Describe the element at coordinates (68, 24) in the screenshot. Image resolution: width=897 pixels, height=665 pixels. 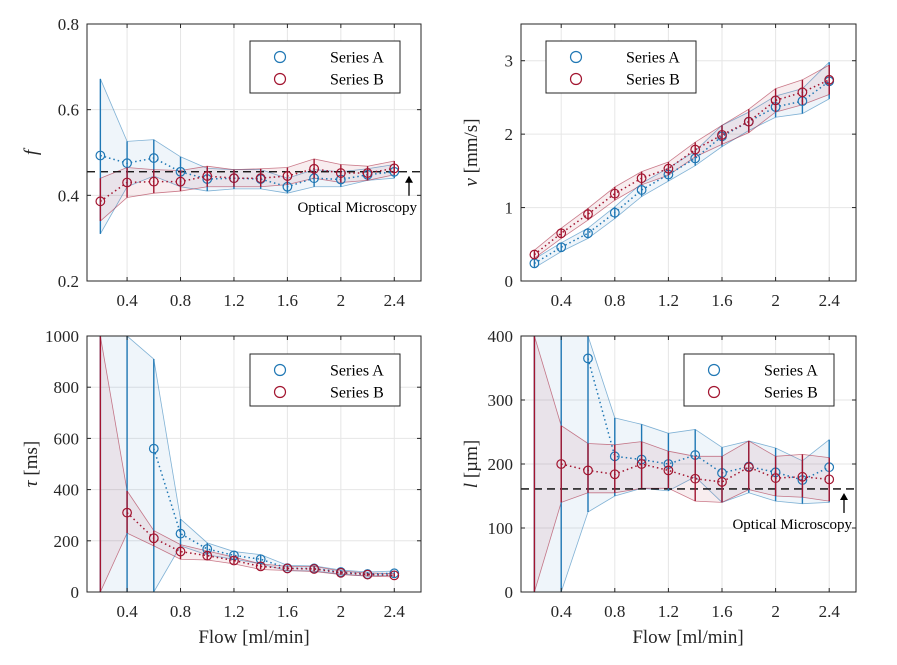
I see `y-tick-label: 0.8` at that location.